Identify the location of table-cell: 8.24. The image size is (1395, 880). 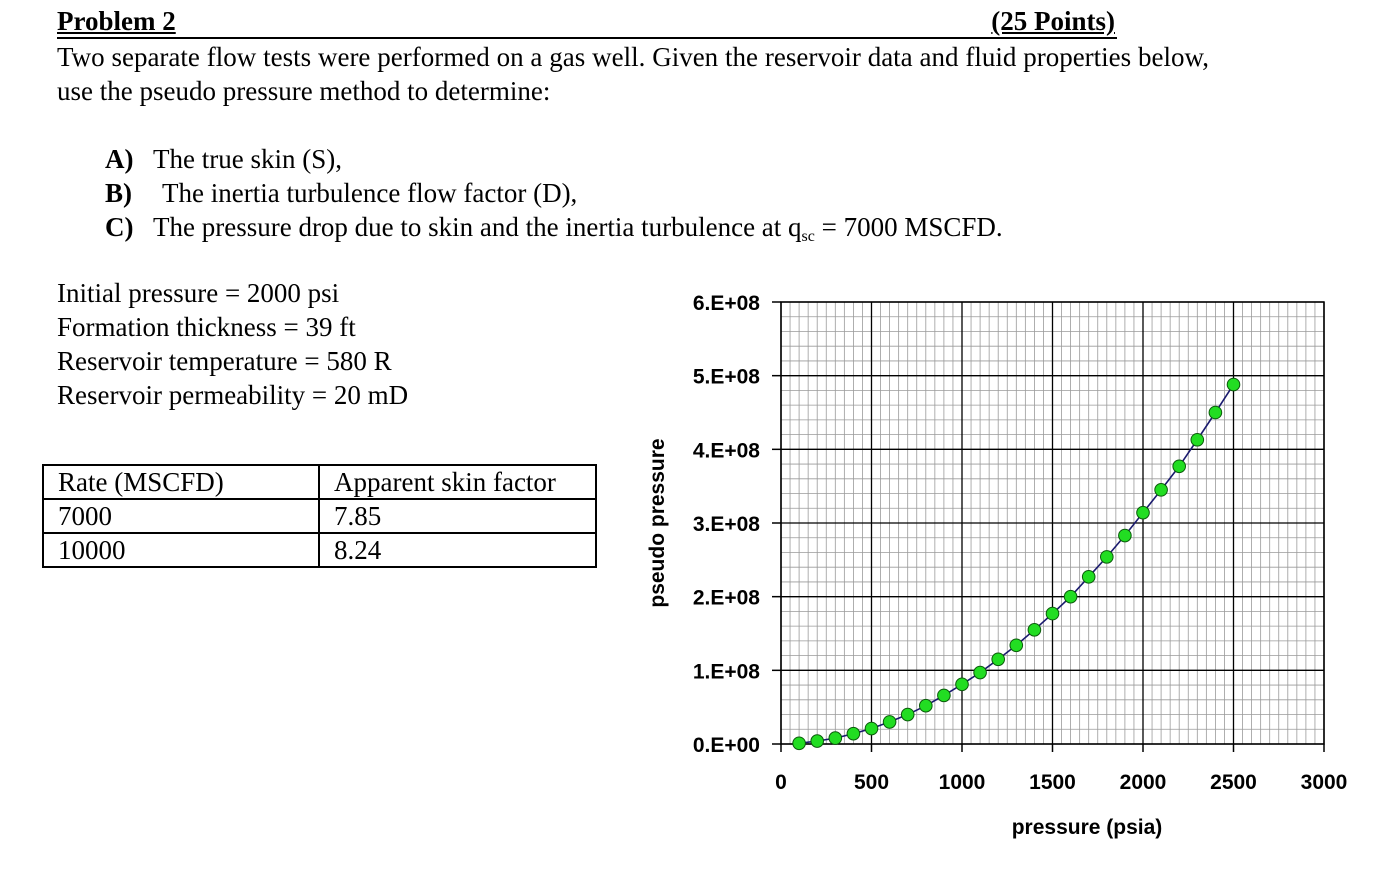
(457, 550).